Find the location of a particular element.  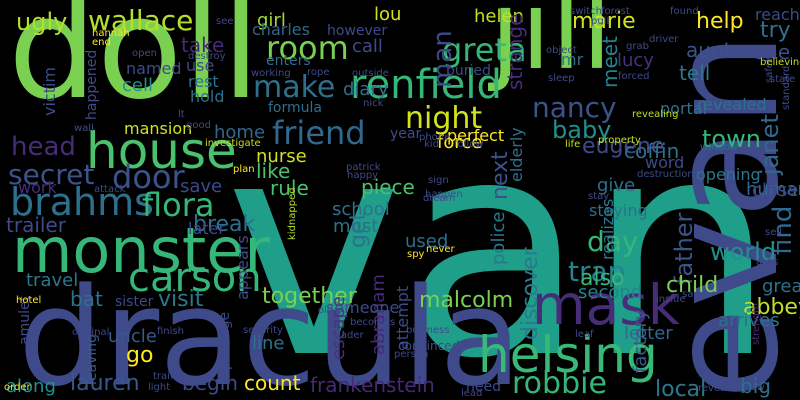

word-man: man is located at coordinates (443, 59).